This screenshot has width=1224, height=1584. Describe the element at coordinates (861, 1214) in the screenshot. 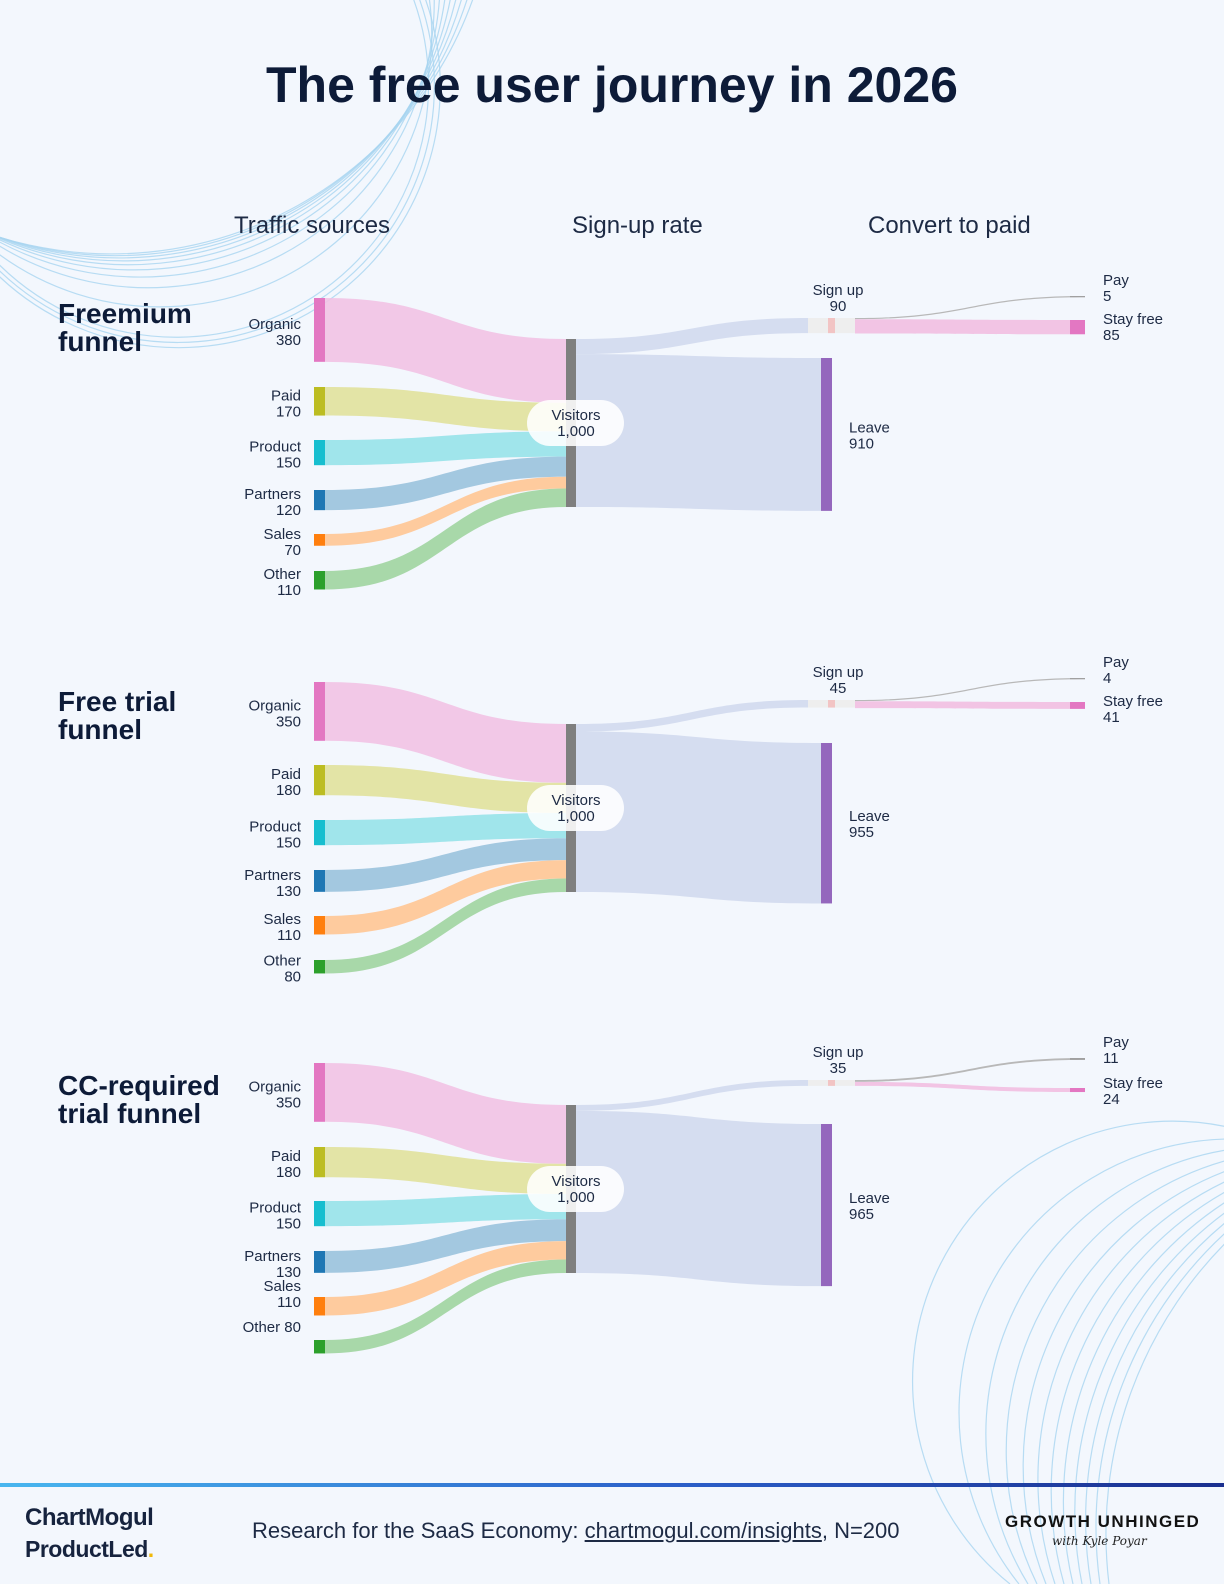

I see `leave-value: 965` at that location.